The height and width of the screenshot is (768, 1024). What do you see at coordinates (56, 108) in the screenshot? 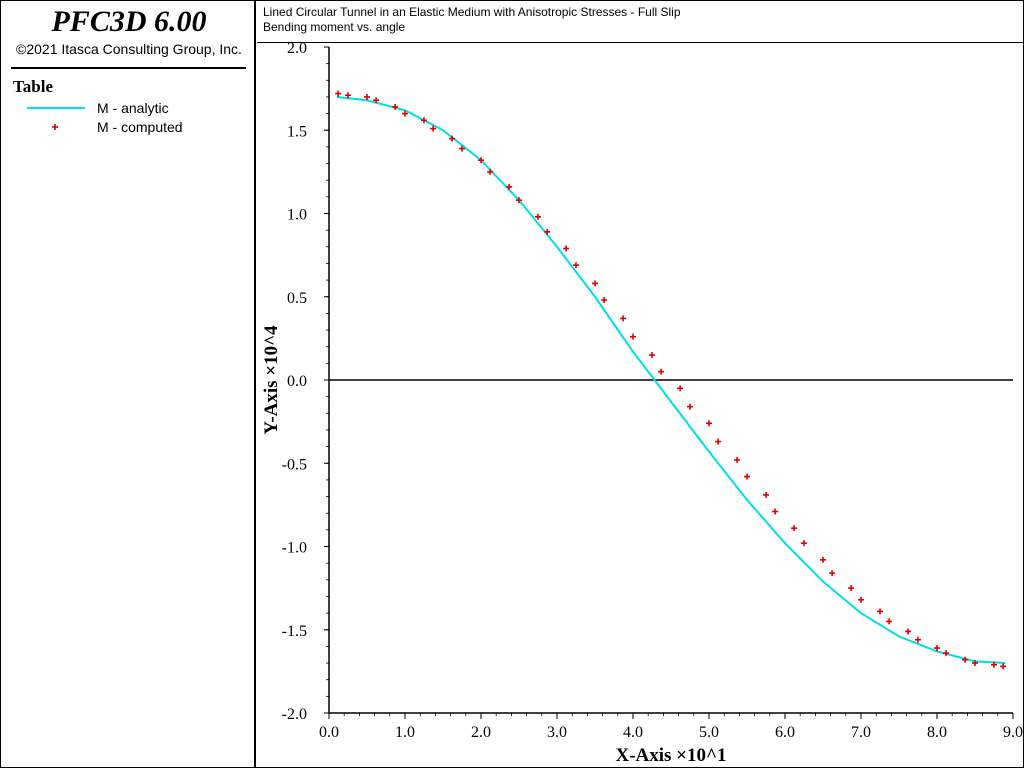
I see `legend-line-swatch` at bounding box center [56, 108].